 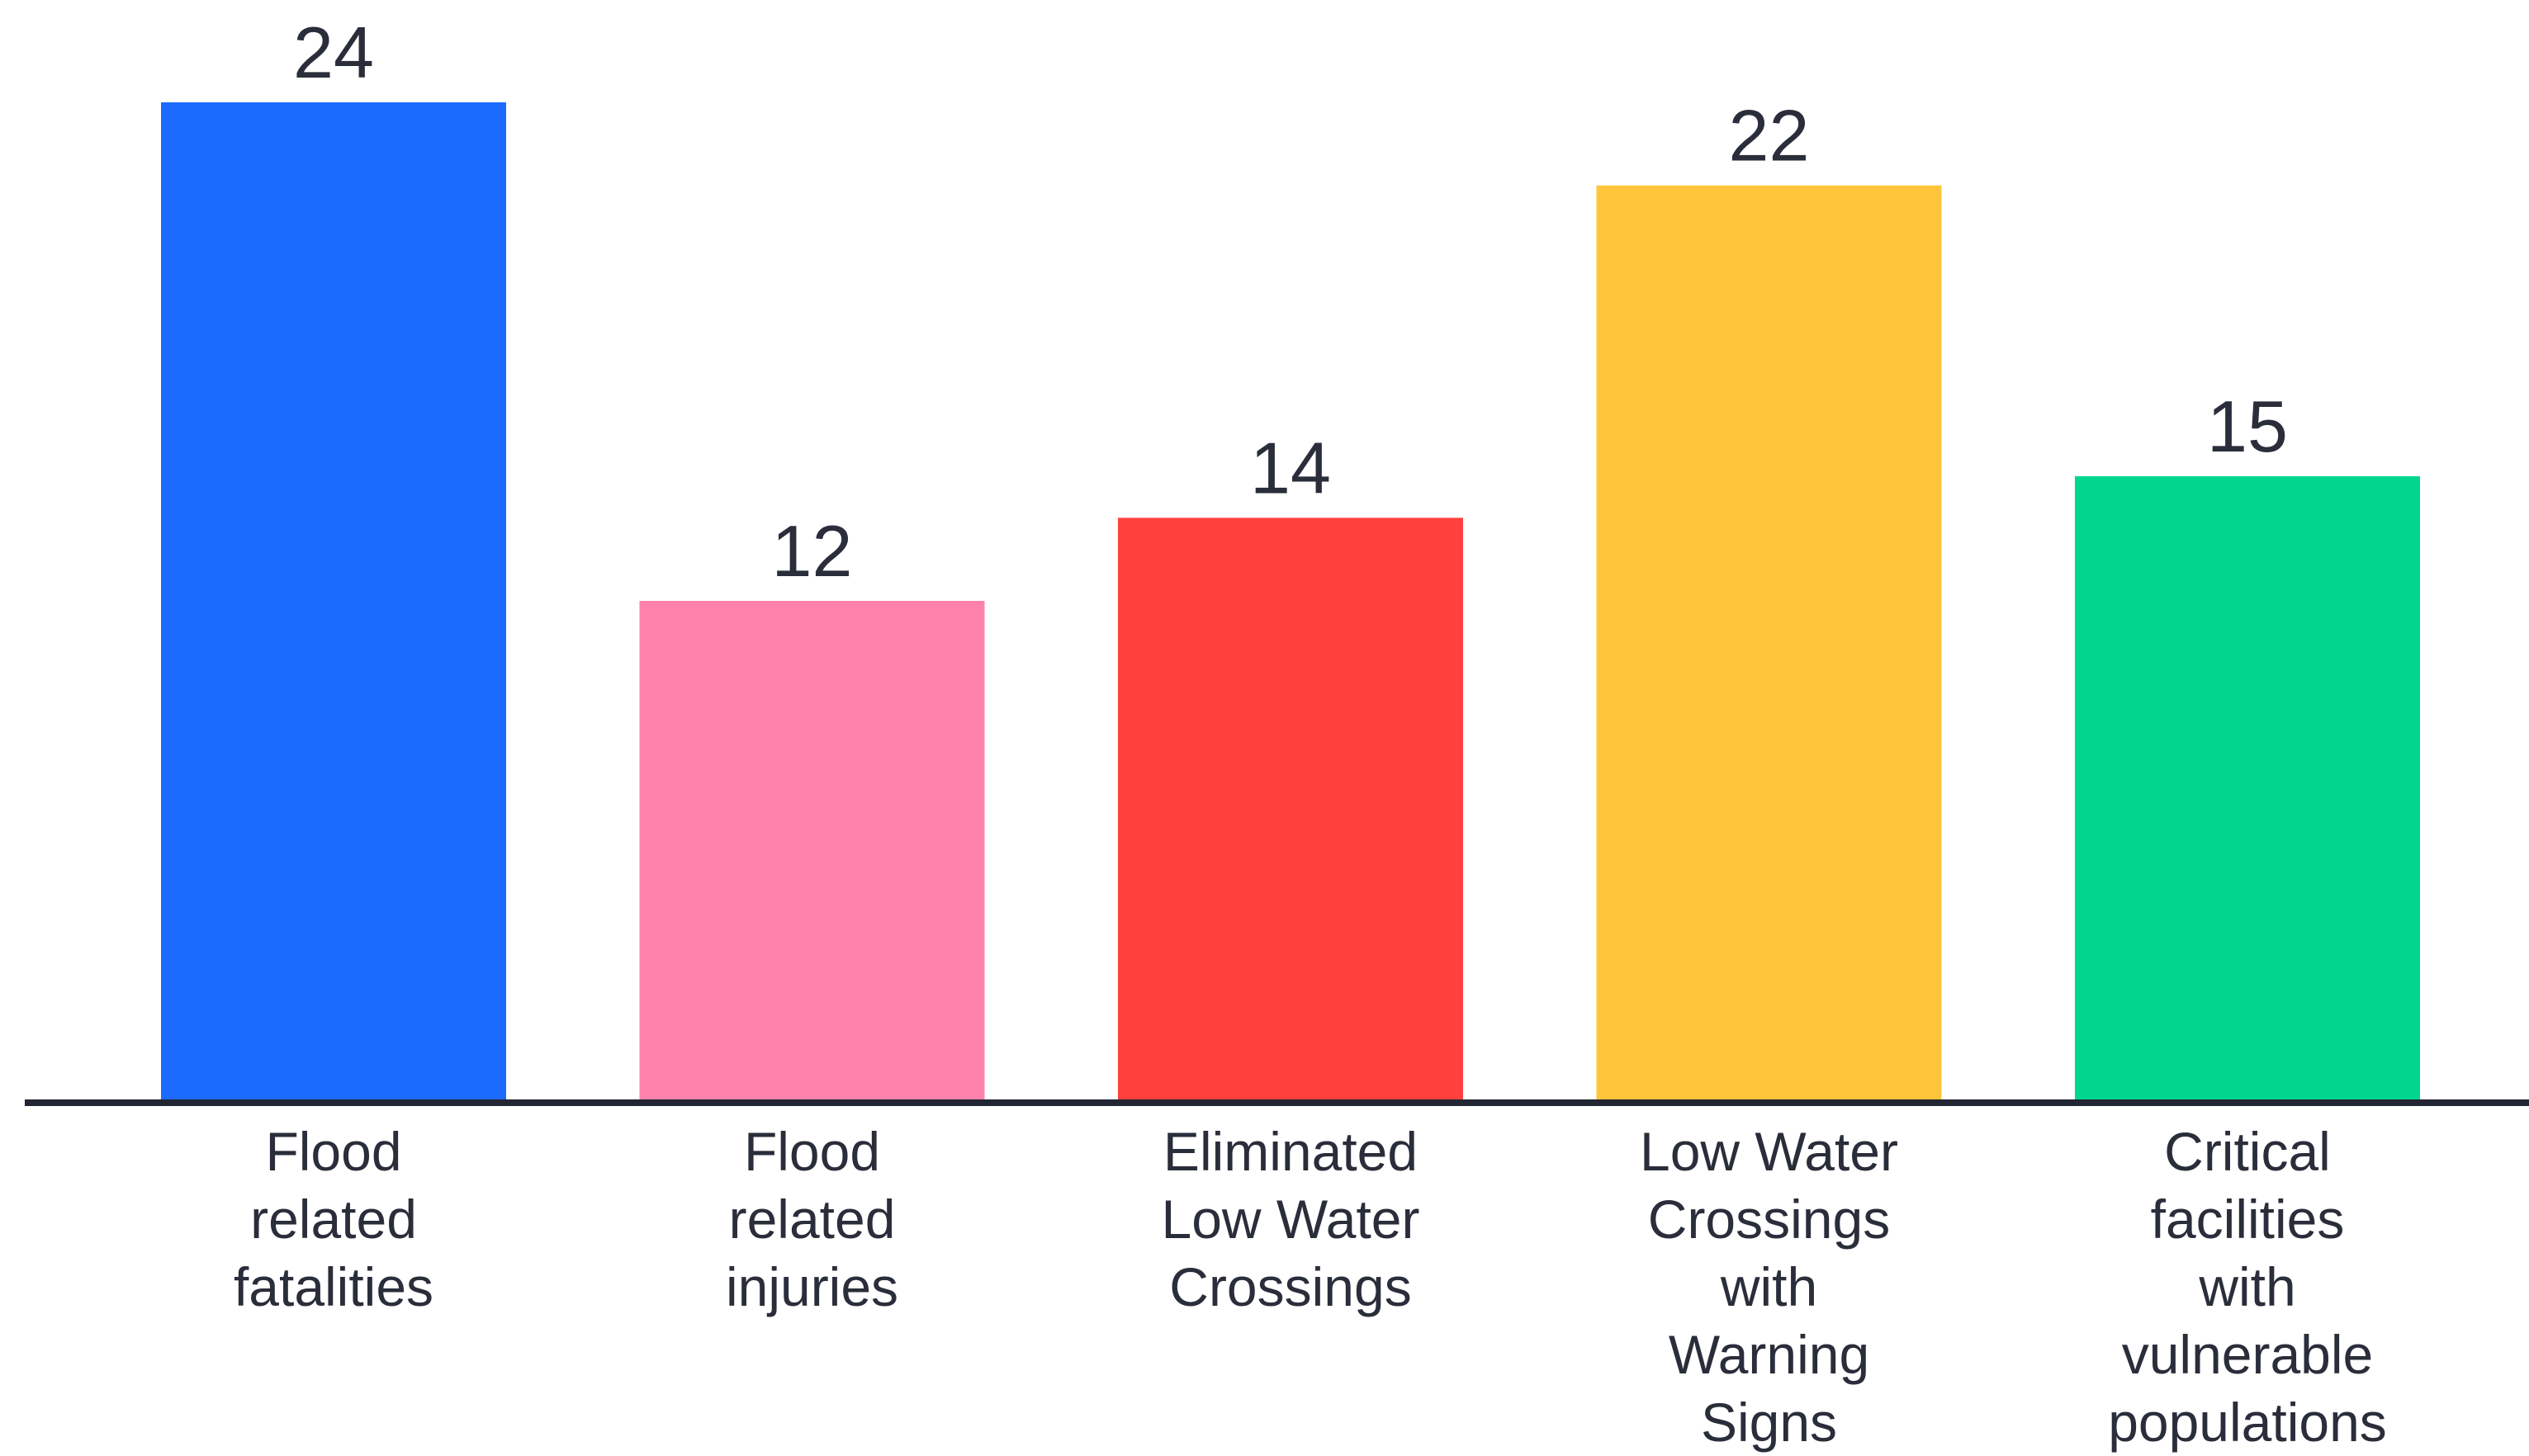 I want to click on category-label-5-line-3: with, so click(x=2246, y=1286).